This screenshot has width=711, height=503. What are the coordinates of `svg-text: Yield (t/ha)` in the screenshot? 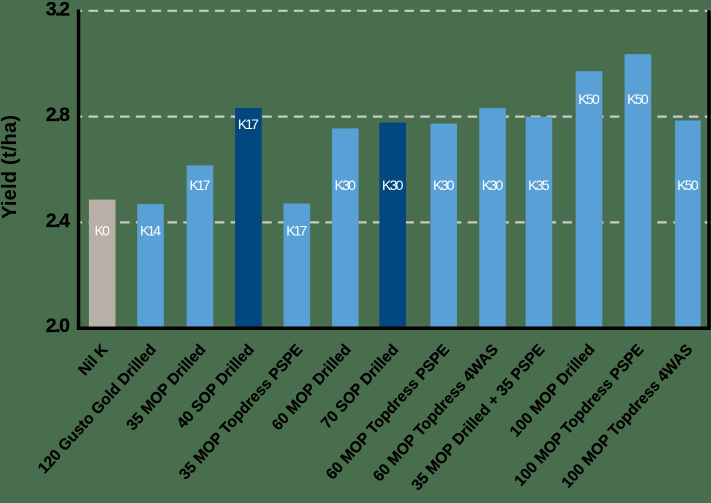 It's located at (10, 167).